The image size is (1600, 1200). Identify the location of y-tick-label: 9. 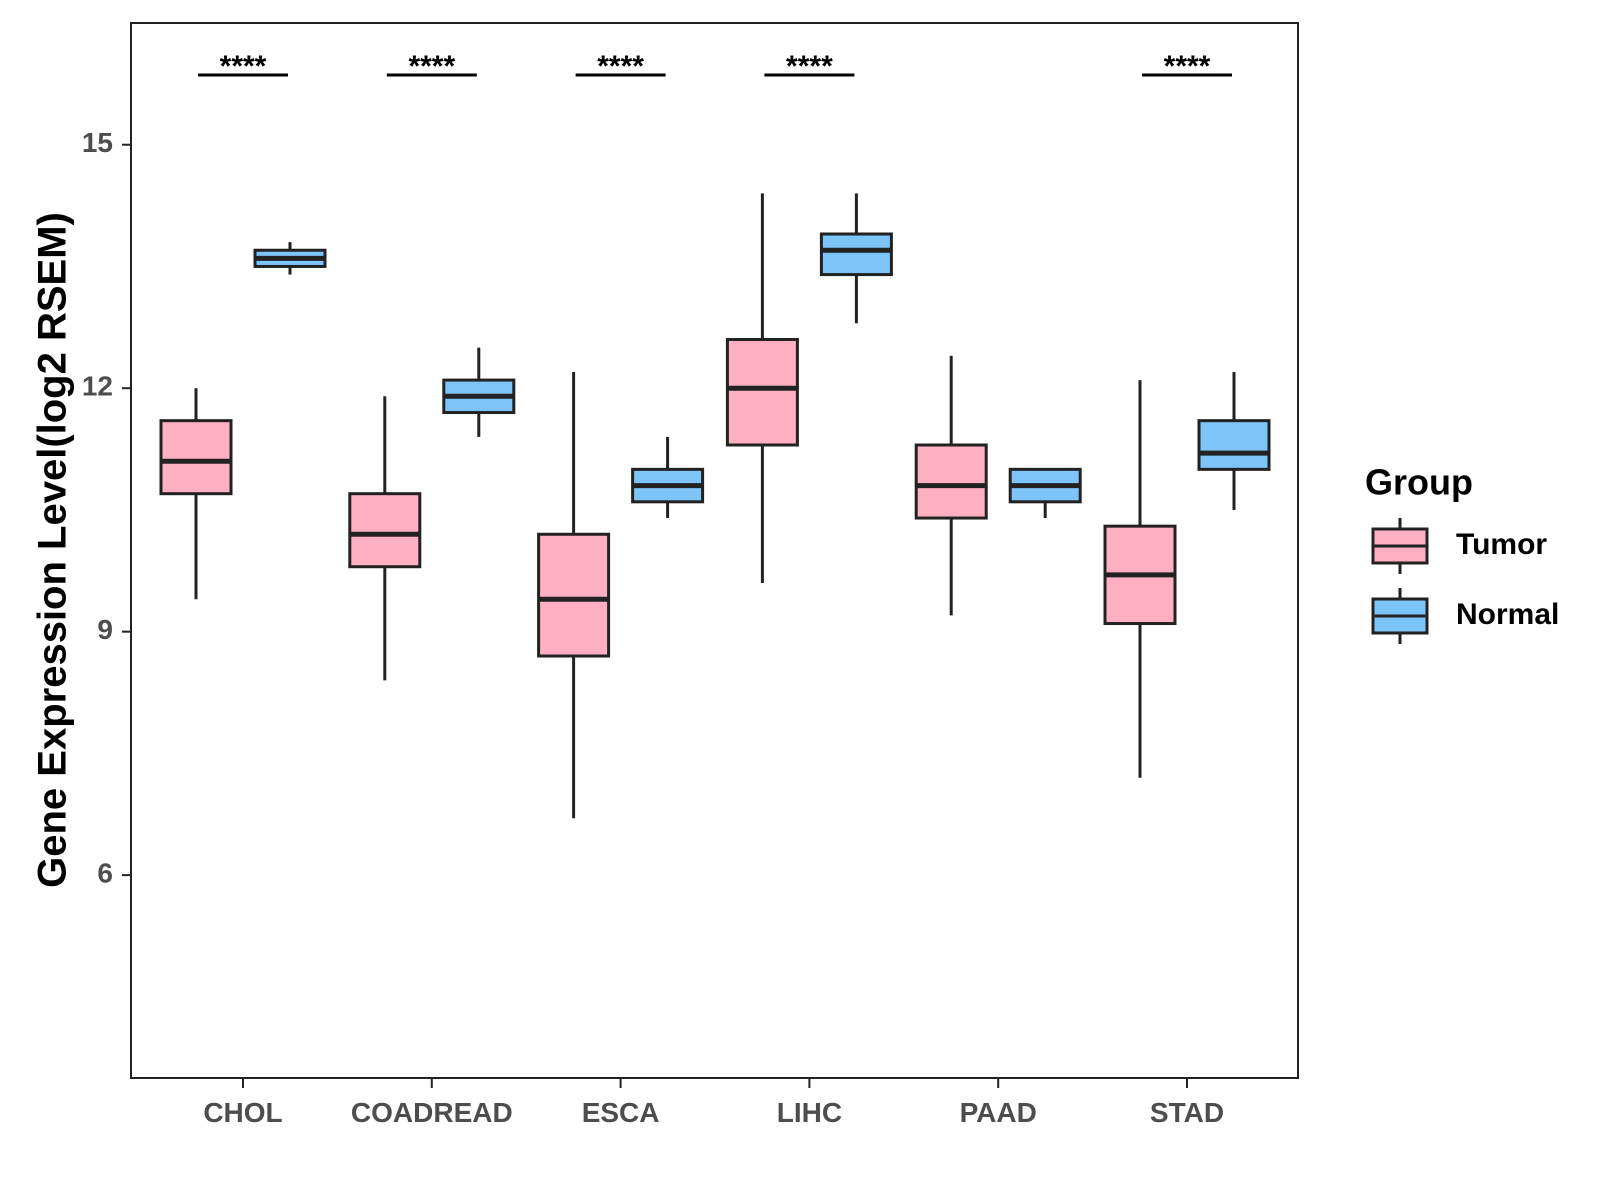
(105, 629).